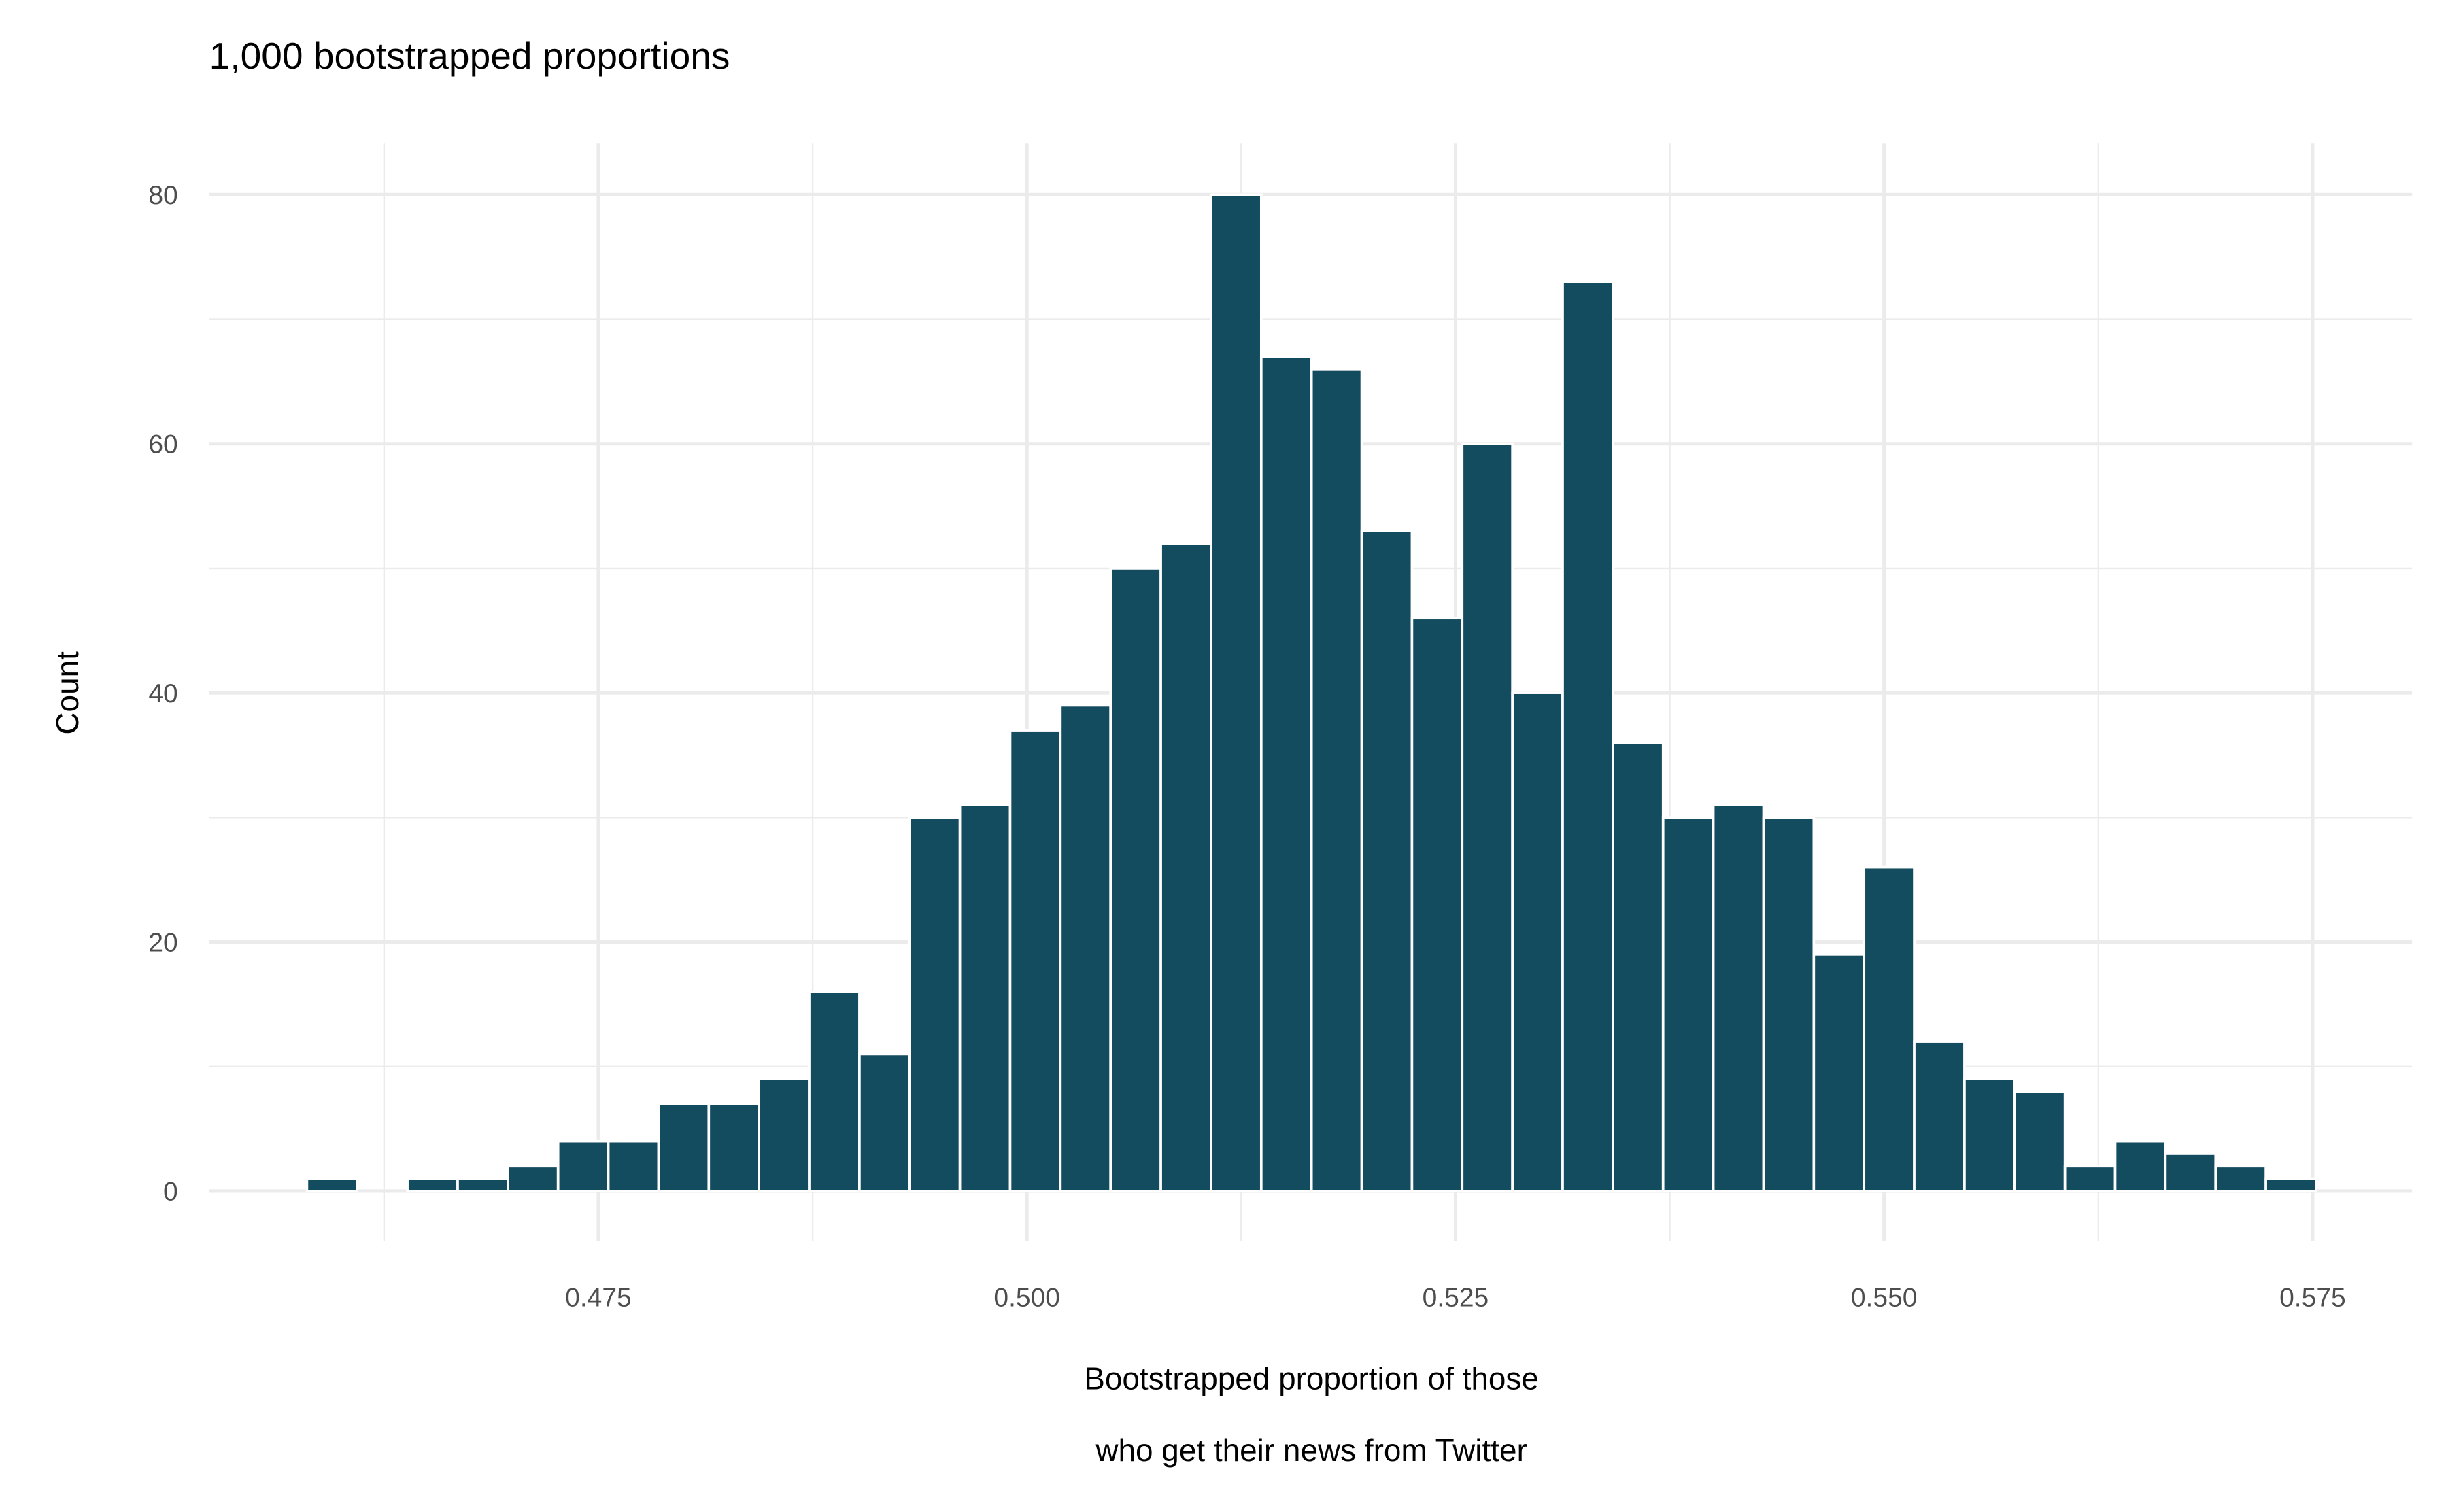 The height and width of the screenshot is (1512, 2448). Describe the element at coordinates (1885, 1298) in the screenshot. I see `x-tick-label: 0.550` at that location.